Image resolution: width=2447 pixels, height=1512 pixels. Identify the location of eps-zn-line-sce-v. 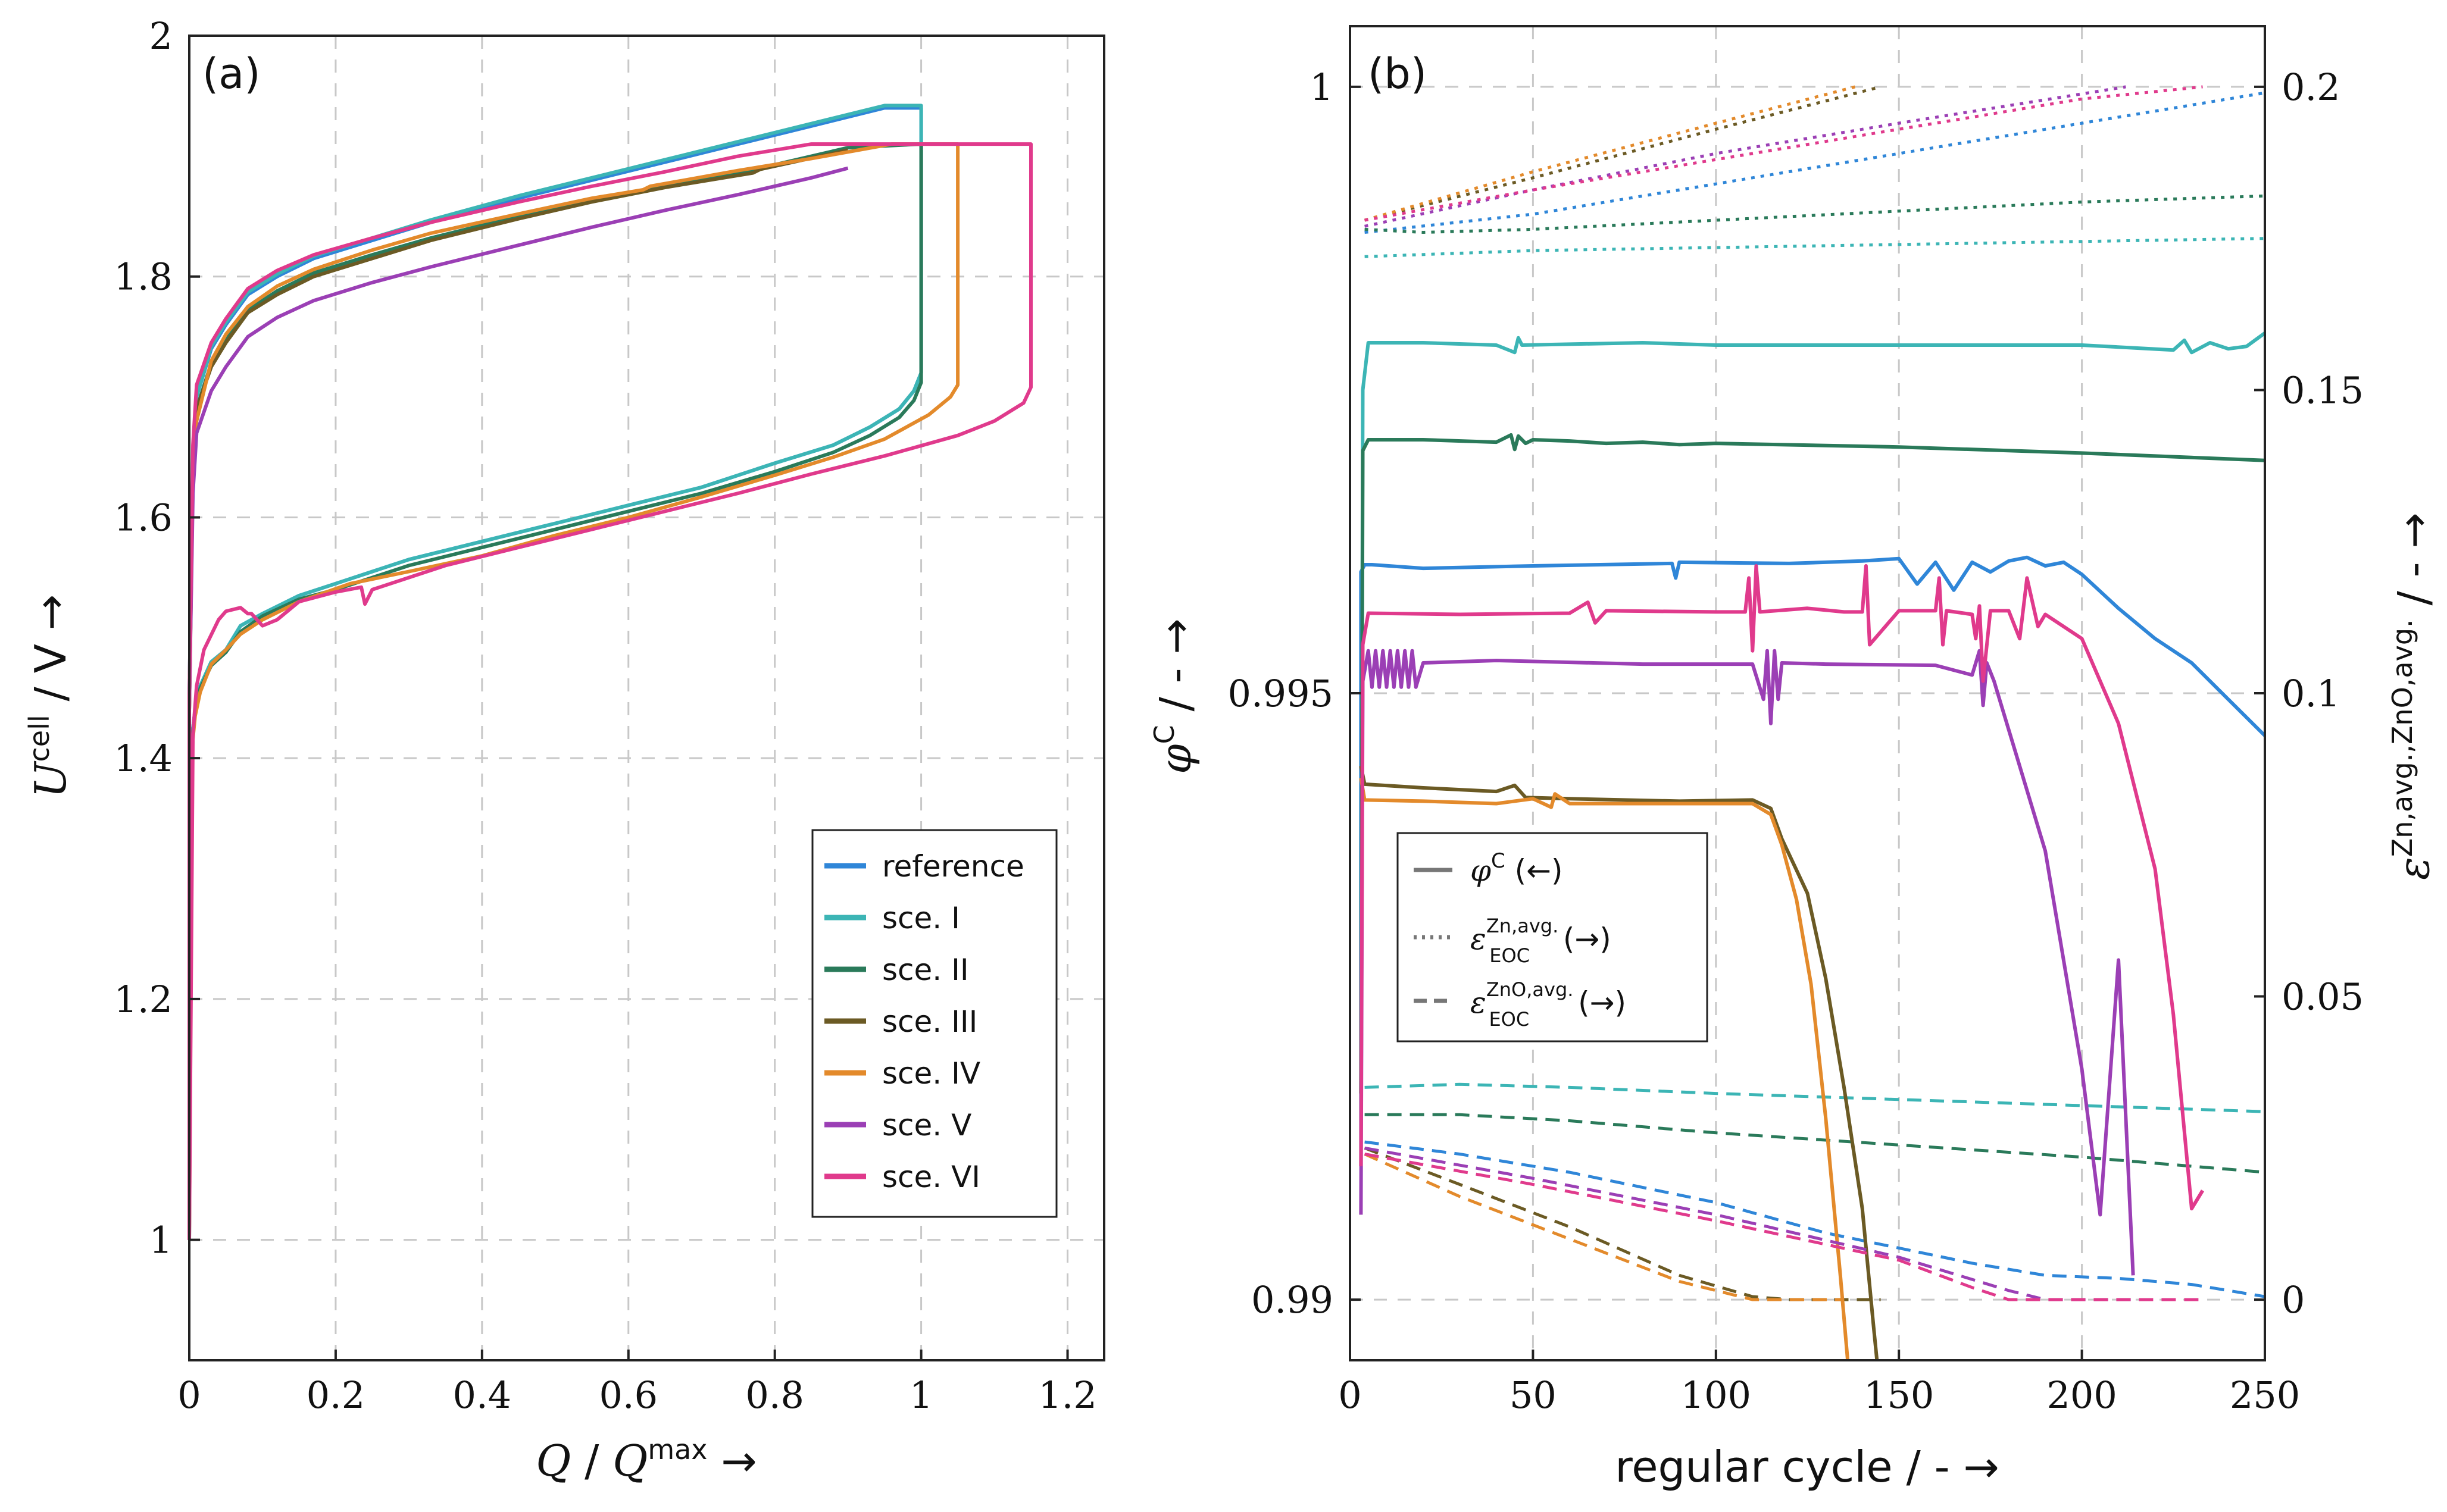
(1745, 156).